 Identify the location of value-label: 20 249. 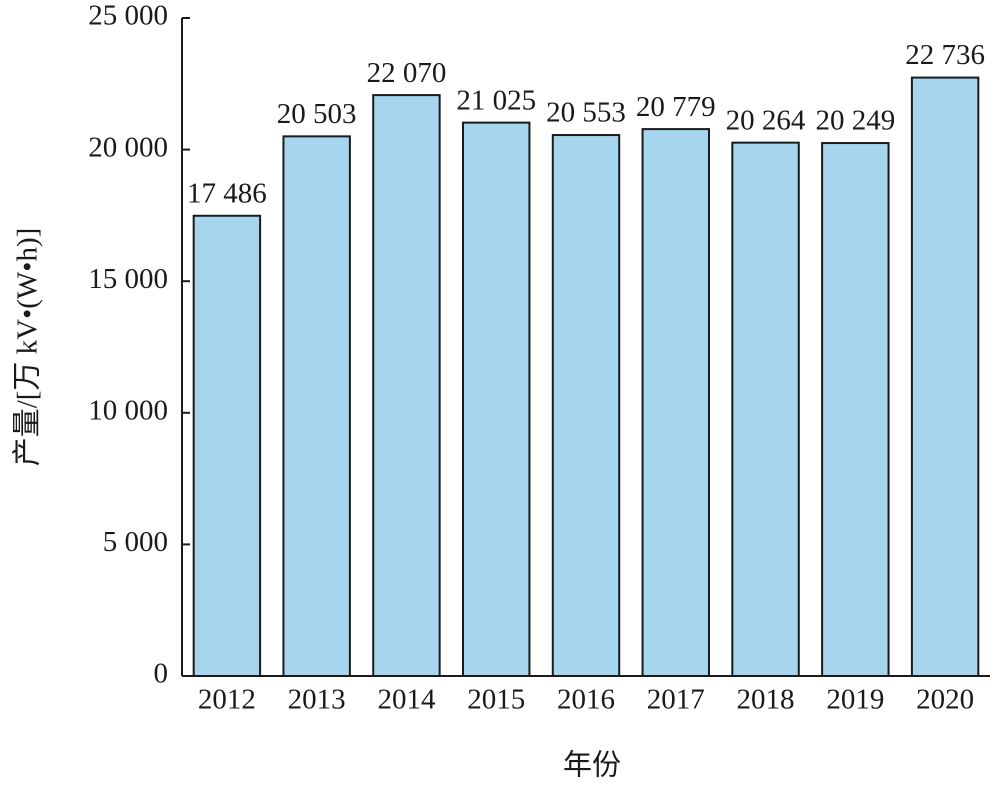
(855, 121).